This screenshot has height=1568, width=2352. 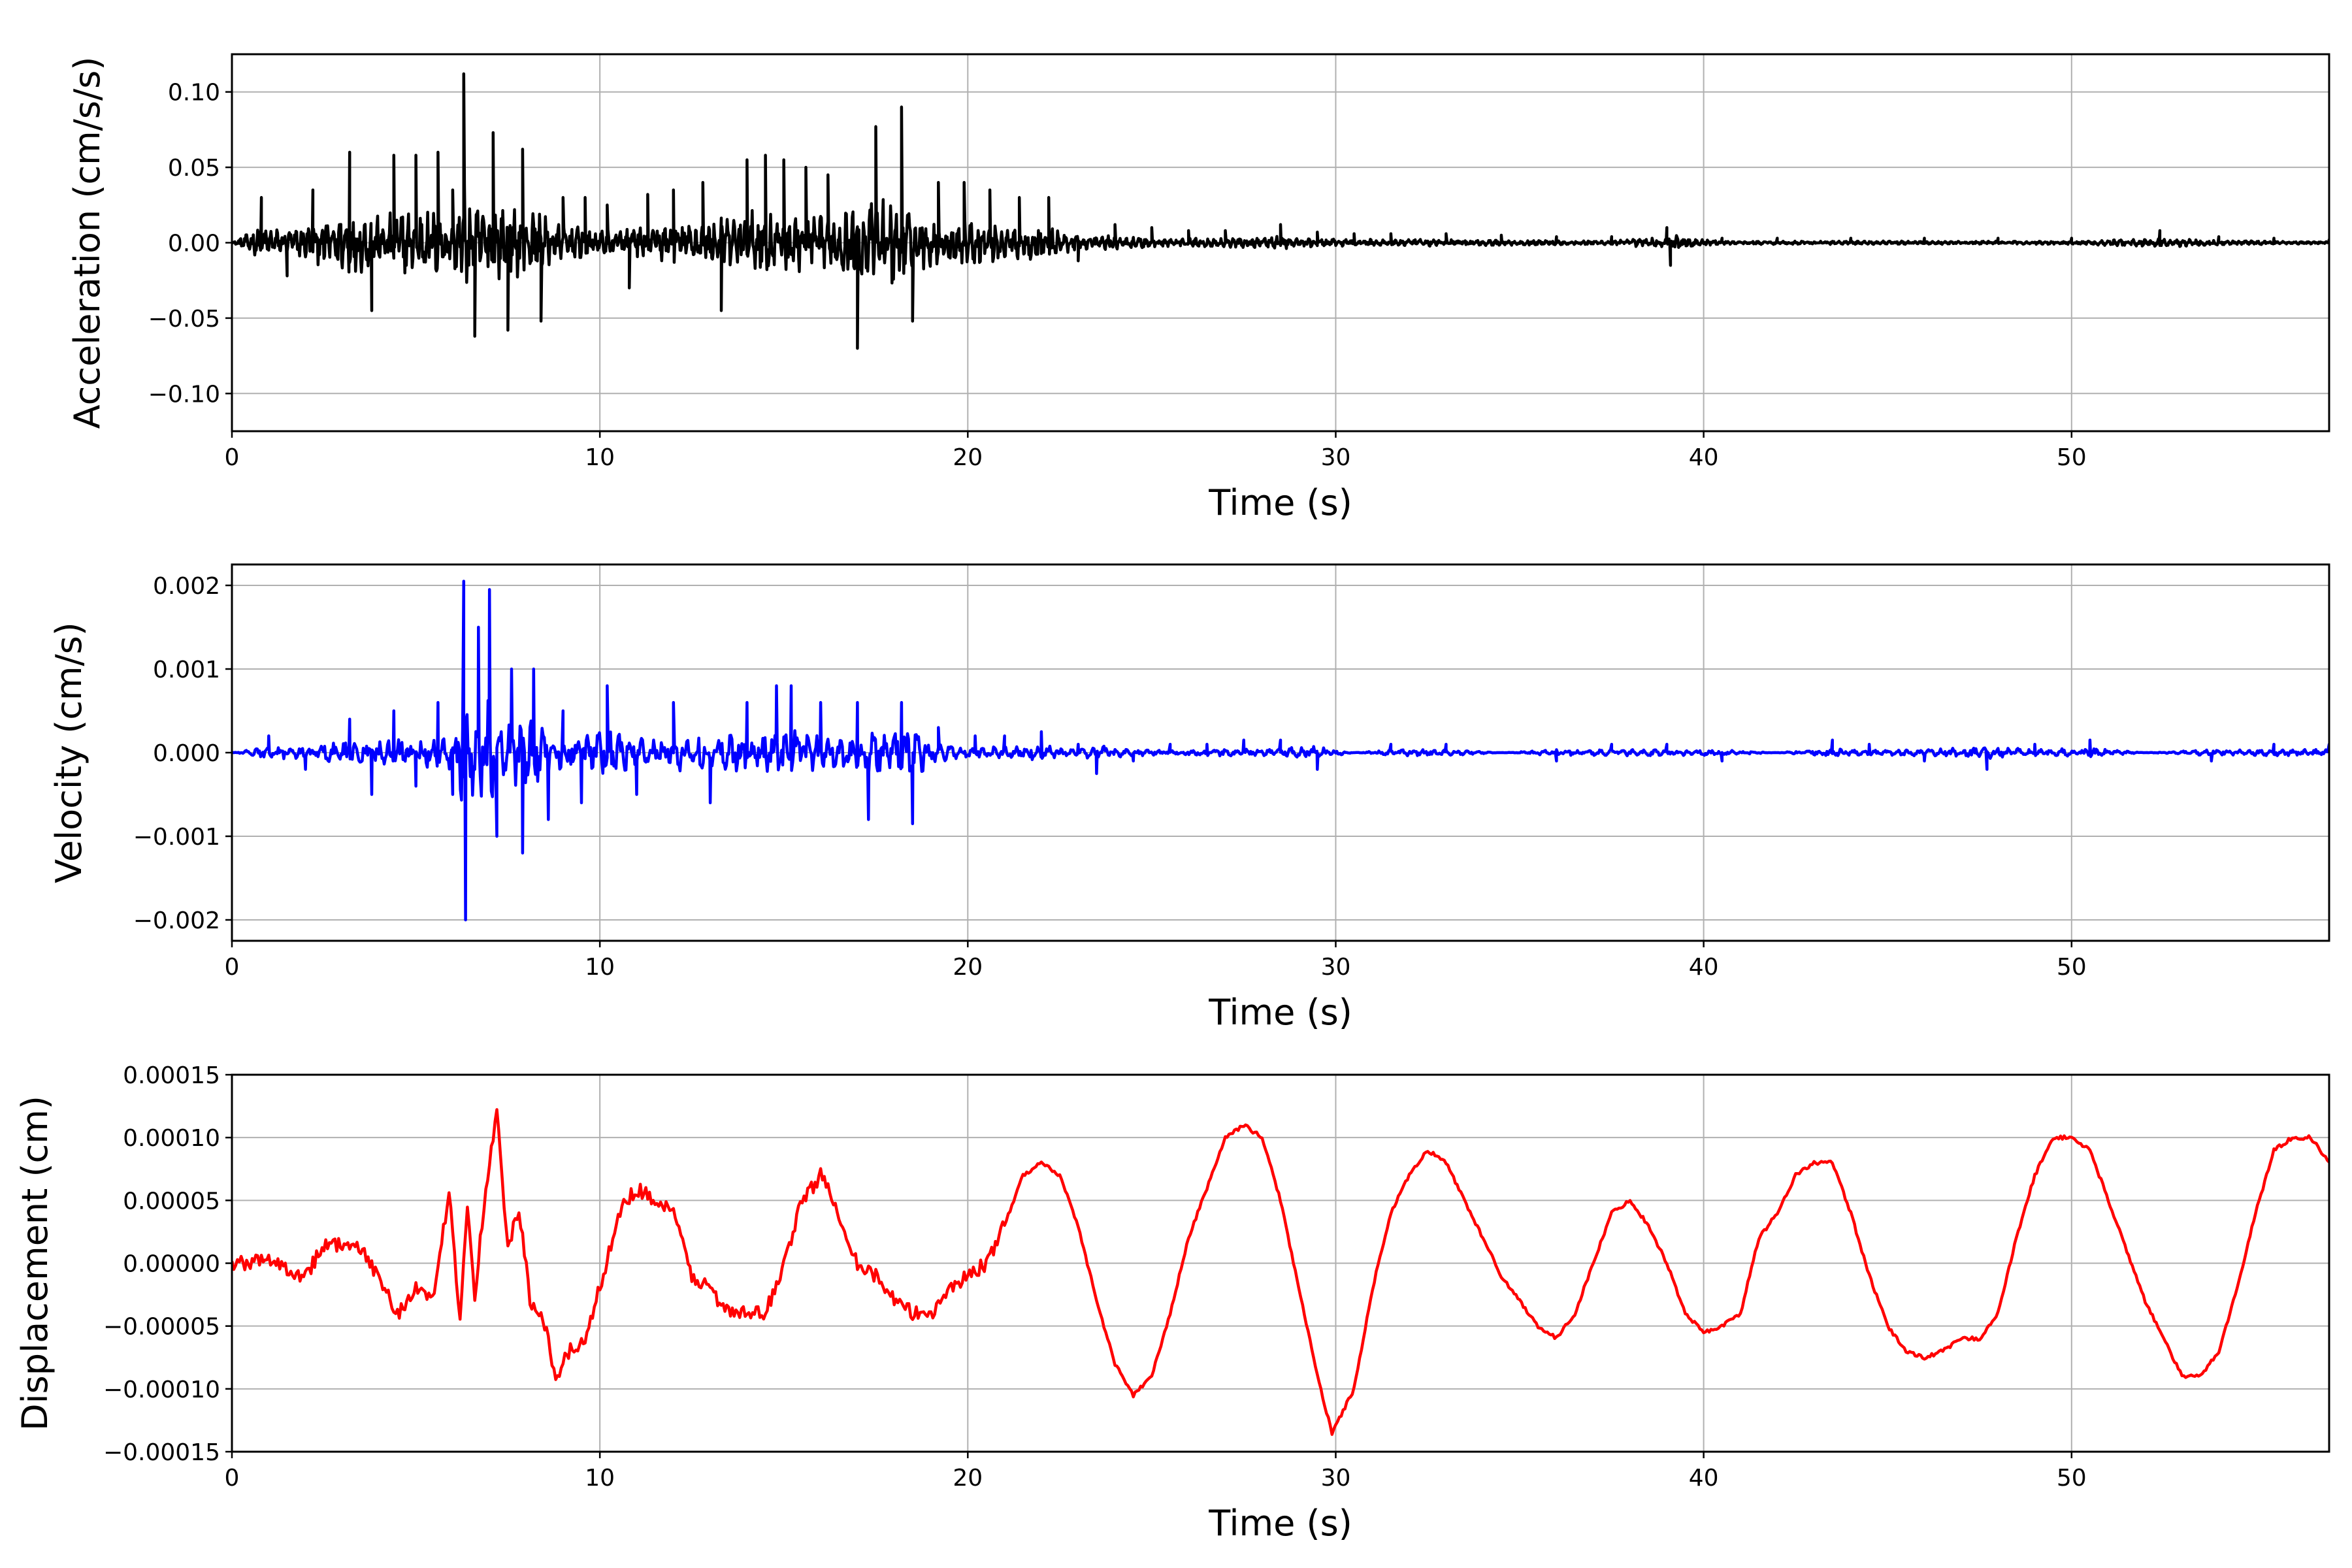 What do you see at coordinates (161, 1390) in the screenshot?
I see `displacement-y-tick-label: −0.00010` at bounding box center [161, 1390].